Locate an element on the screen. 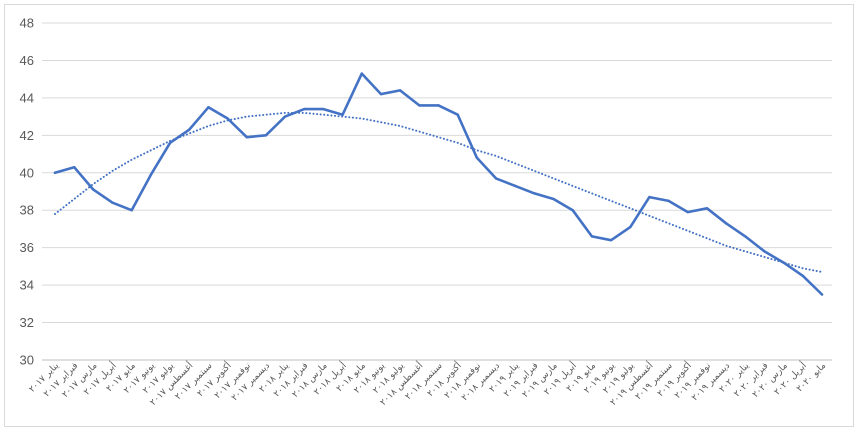 The height and width of the screenshot is (433, 860). y-tick-label: 36 is located at coordinates (27, 247).